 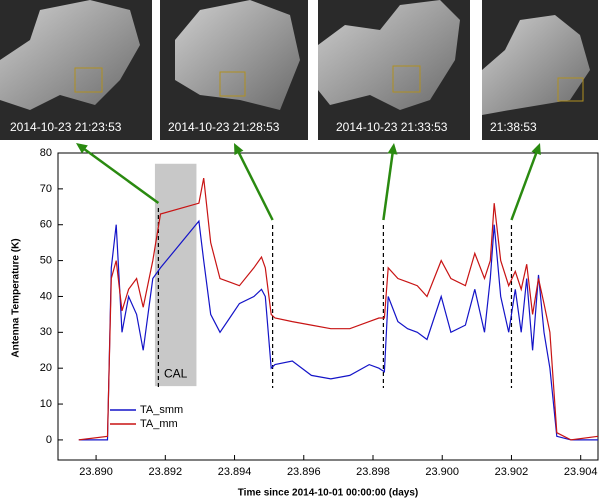 I want to click on y-tick-label: 10, so click(x=46, y=404).